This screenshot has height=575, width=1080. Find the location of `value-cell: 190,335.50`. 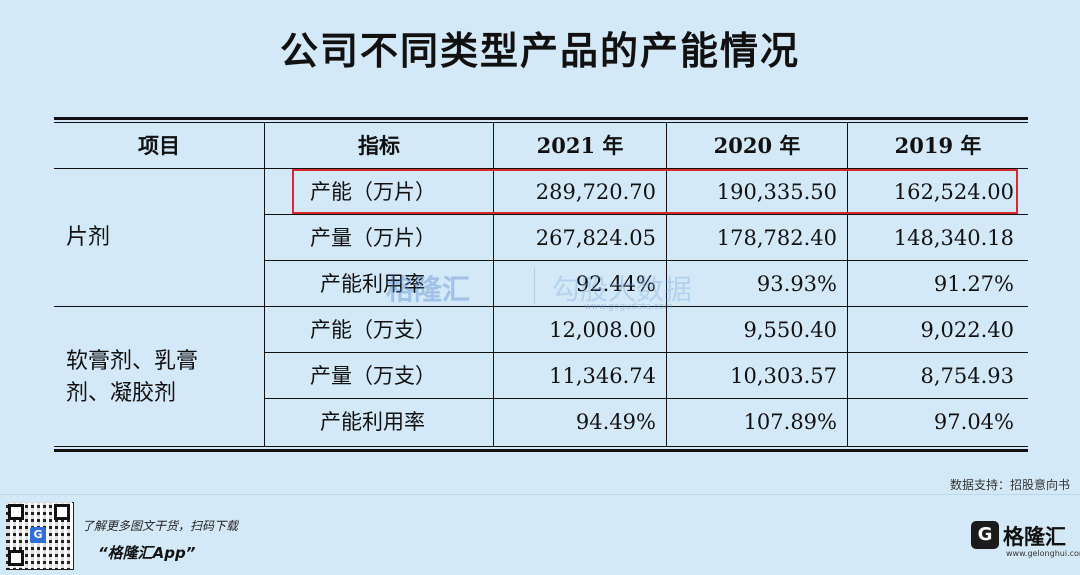

value-cell: 190,335.50 is located at coordinates (776, 192).